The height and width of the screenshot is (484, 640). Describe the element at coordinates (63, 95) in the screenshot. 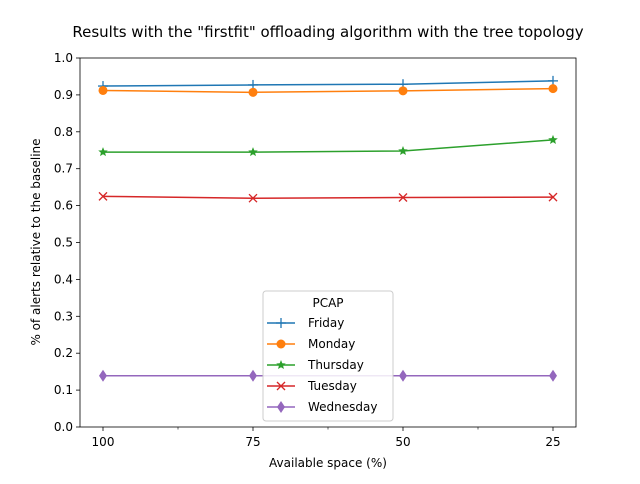

I see `y-tick-label: 0.9` at that location.